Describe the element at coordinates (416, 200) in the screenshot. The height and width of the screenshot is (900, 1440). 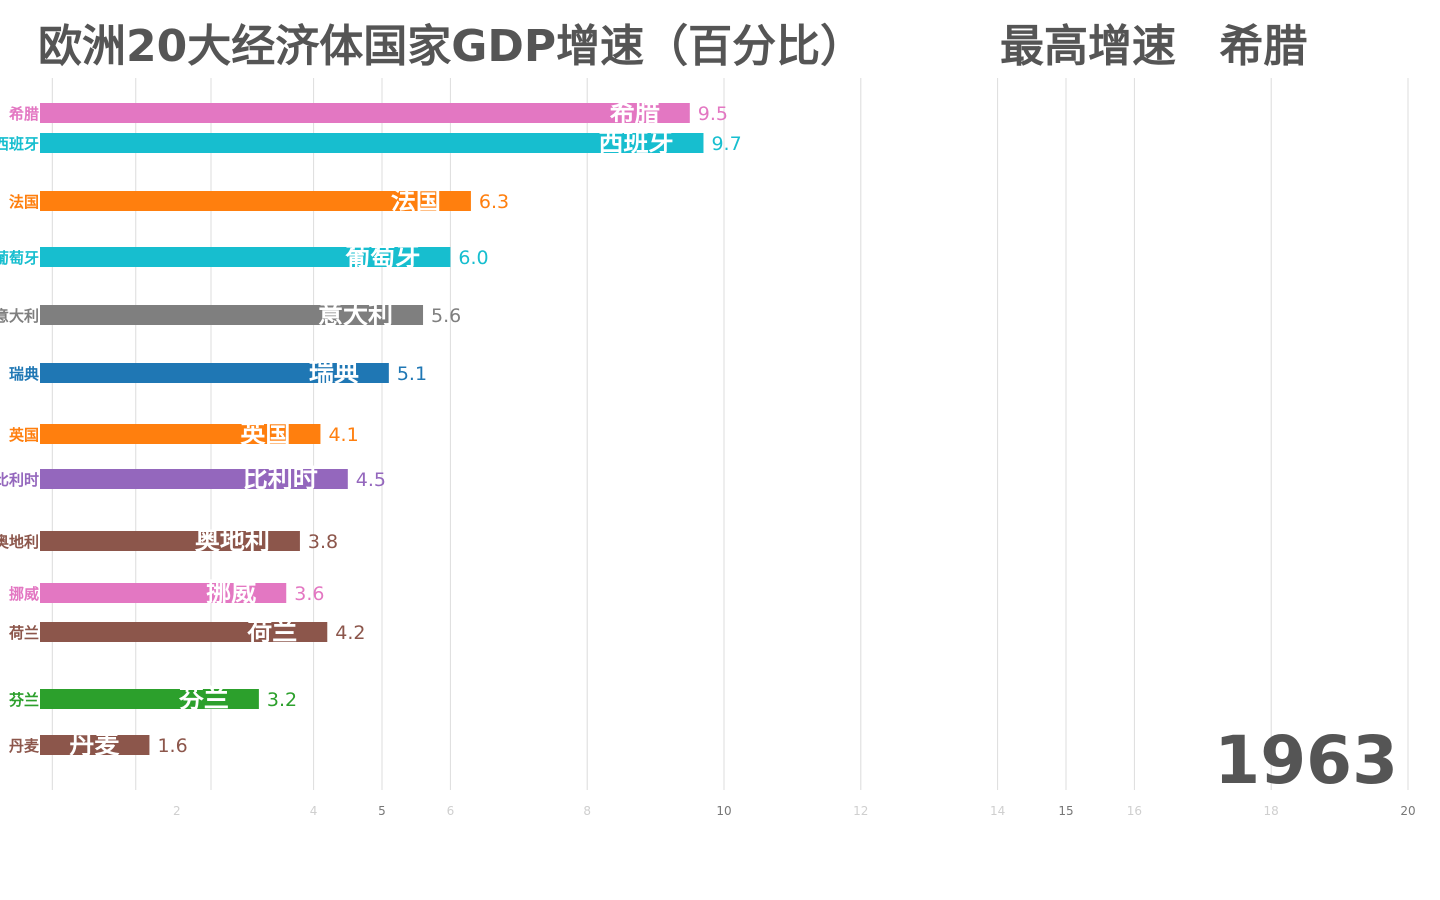
I see `bar-inner-label: 法国` at that location.